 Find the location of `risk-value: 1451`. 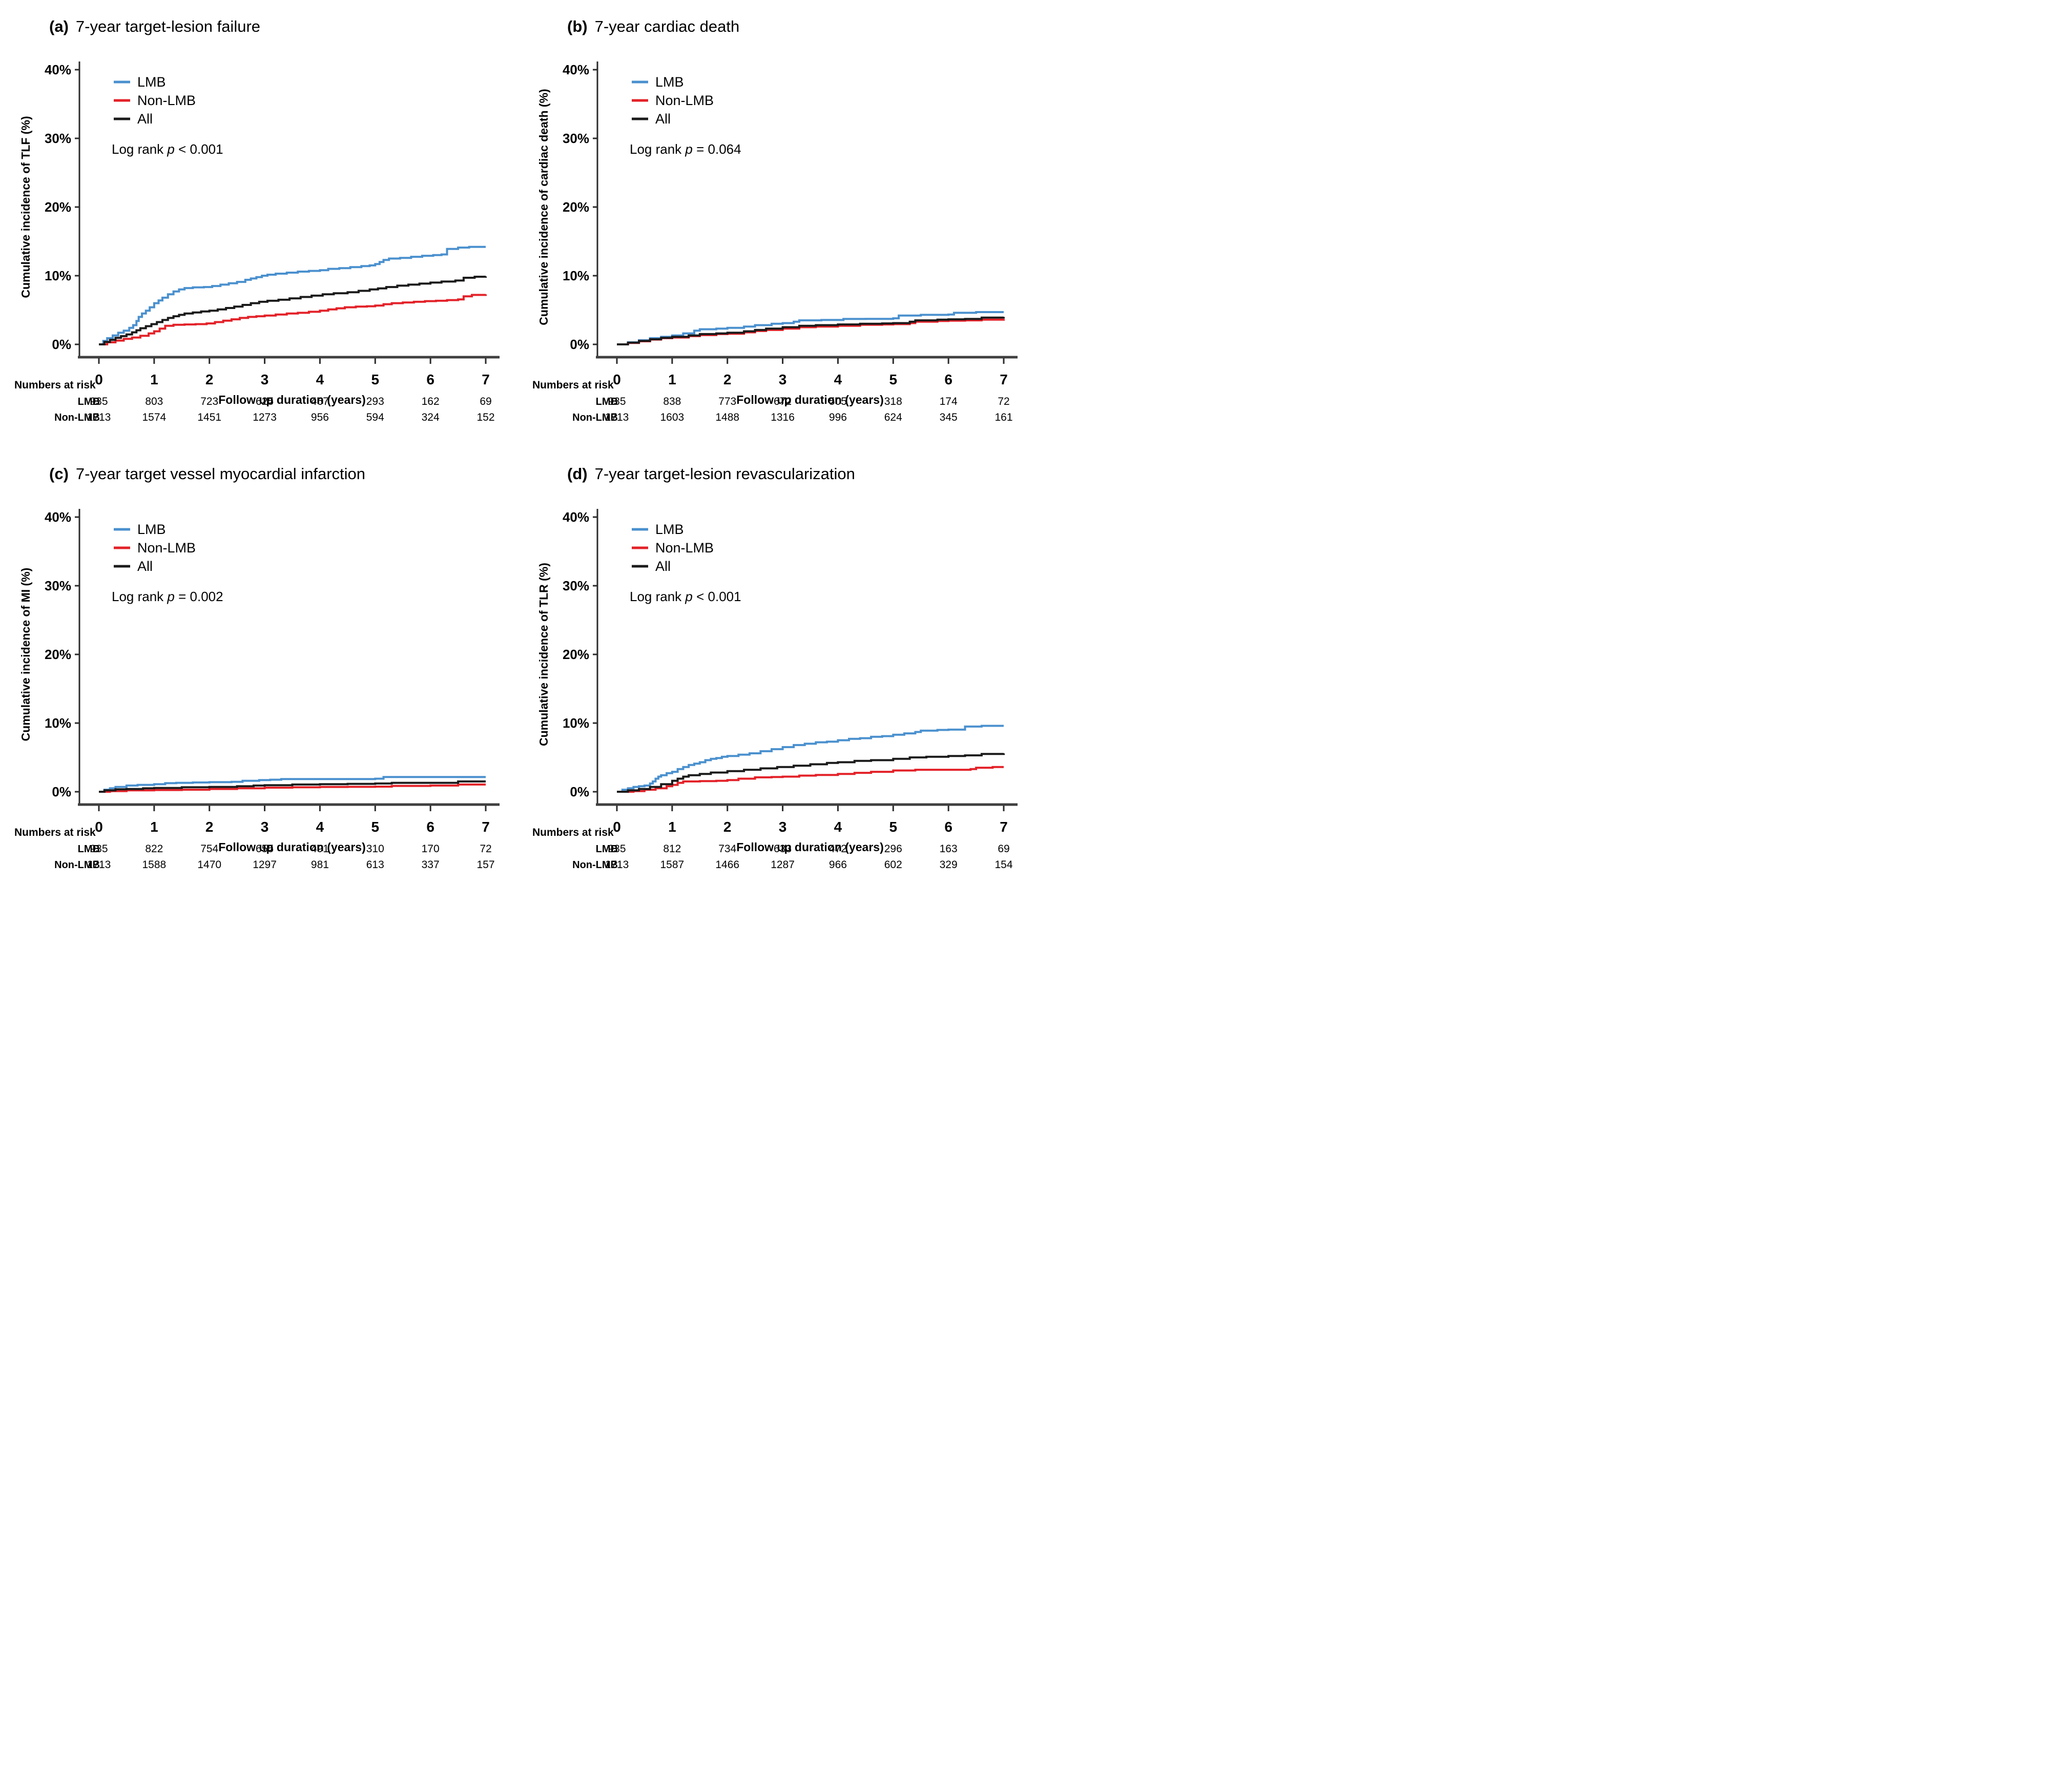

risk-value: 1451 is located at coordinates (209, 417).